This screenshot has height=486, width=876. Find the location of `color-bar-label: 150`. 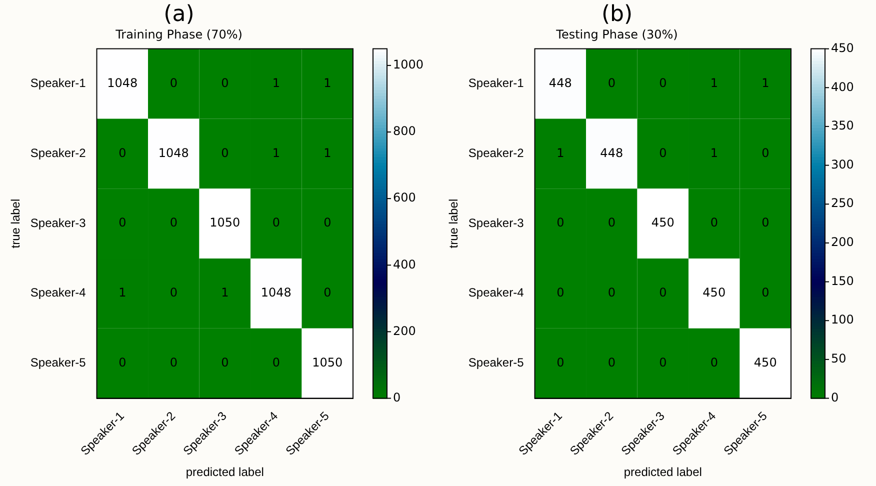

color-bar-label: 150 is located at coordinates (842, 281).